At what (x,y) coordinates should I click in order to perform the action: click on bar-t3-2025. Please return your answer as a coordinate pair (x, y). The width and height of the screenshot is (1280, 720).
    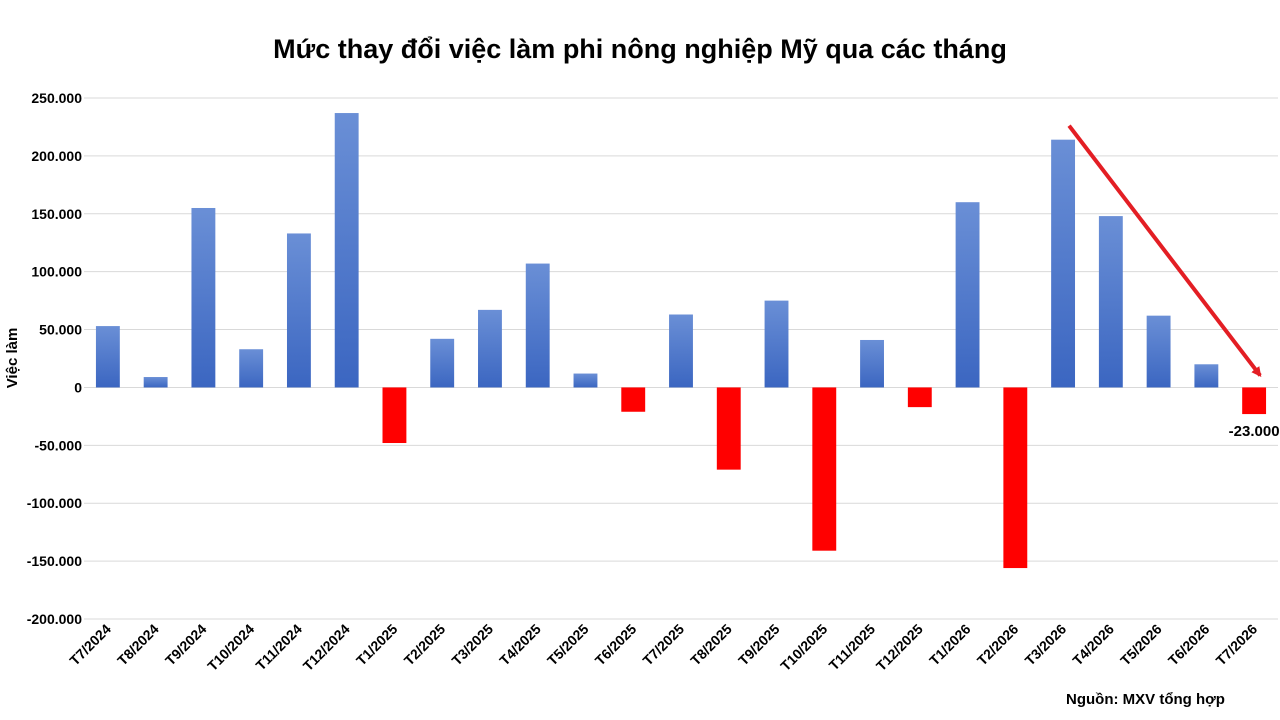
    Looking at the image, I should click on (490, 348).